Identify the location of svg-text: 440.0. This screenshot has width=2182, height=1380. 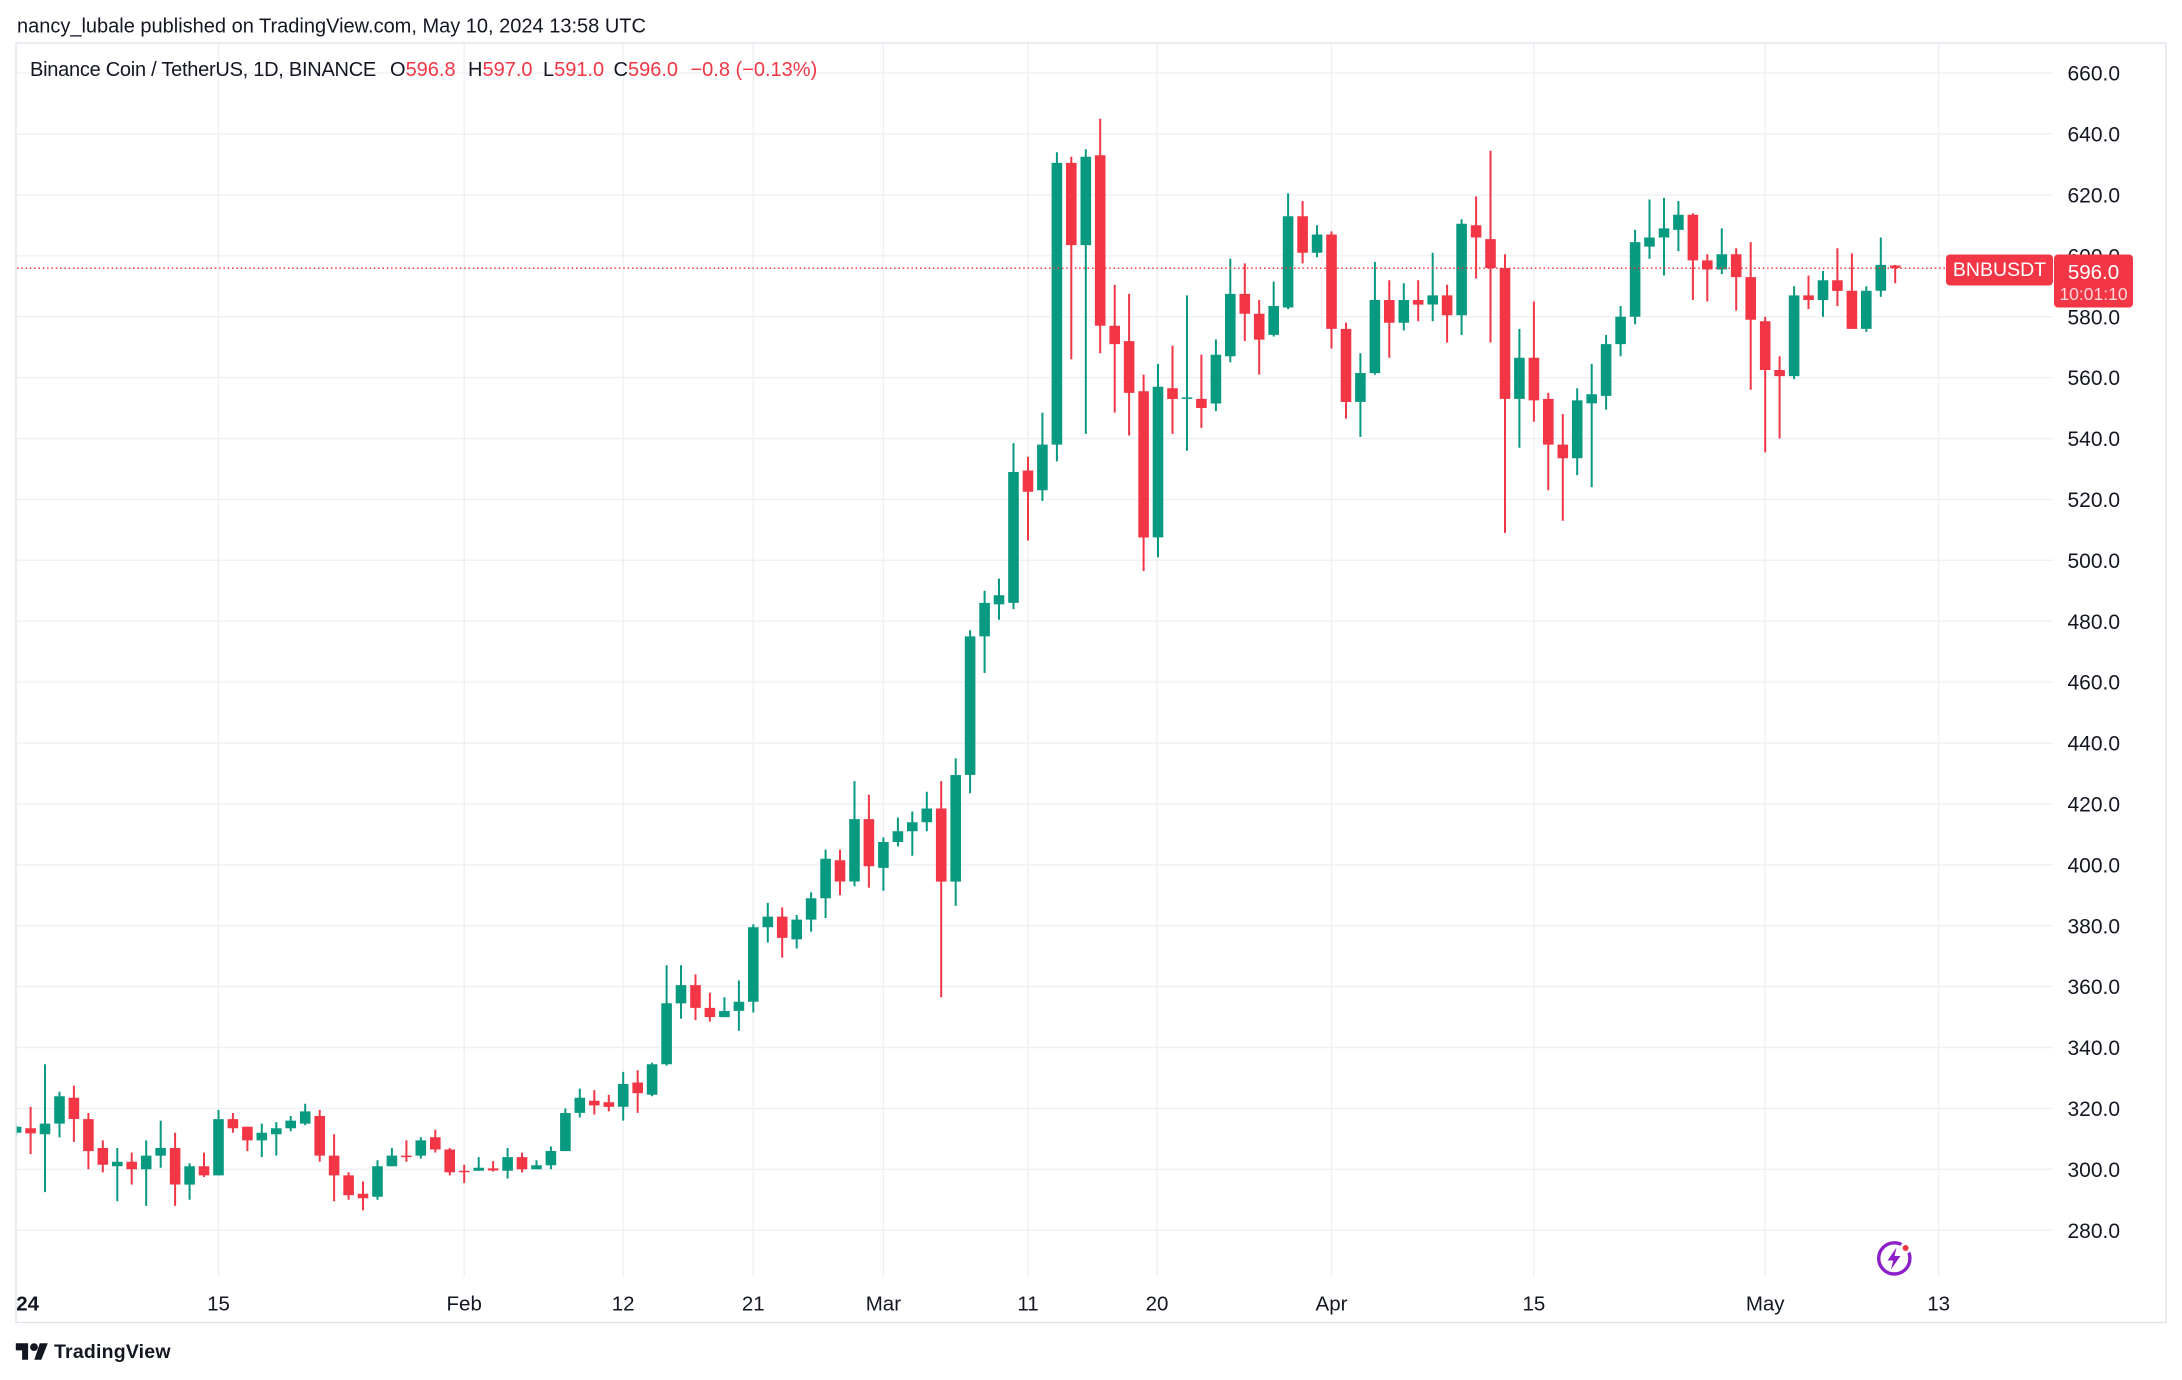
(2094, 744).